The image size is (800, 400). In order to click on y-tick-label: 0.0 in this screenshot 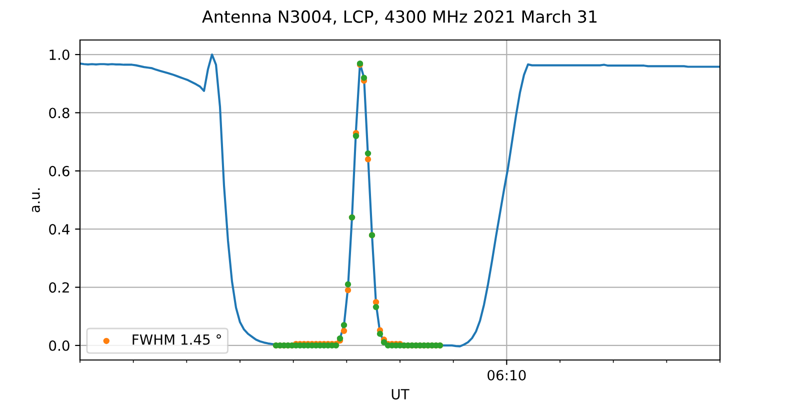, I will do `click(59, 345)`.